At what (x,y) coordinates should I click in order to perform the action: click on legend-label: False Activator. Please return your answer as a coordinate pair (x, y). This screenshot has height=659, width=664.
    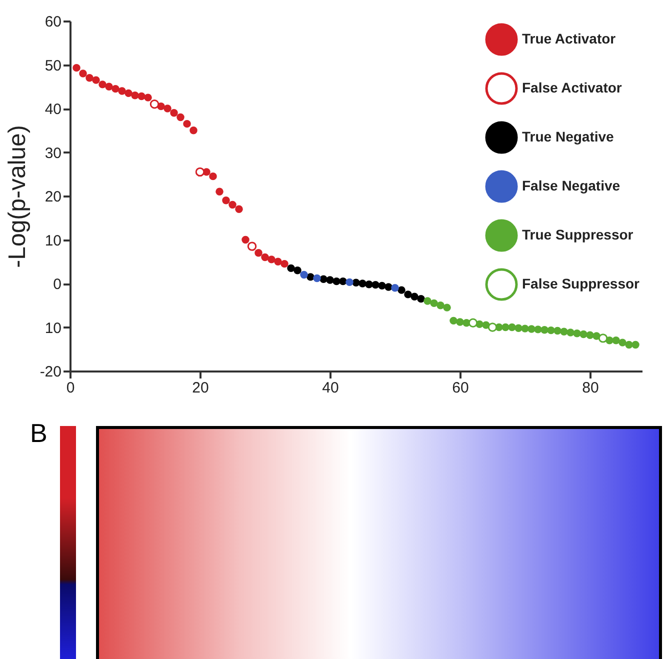
    Looking at the image, I should click on (572, 88).